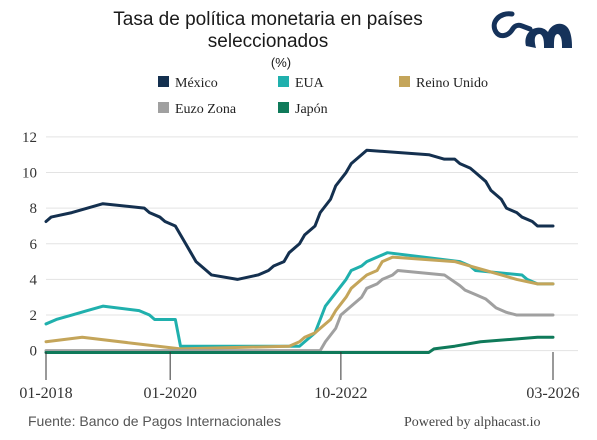 The height and width of the screenshot is (440, 597). I want to click on legend-item-eua: EUA, so click(301, 83).